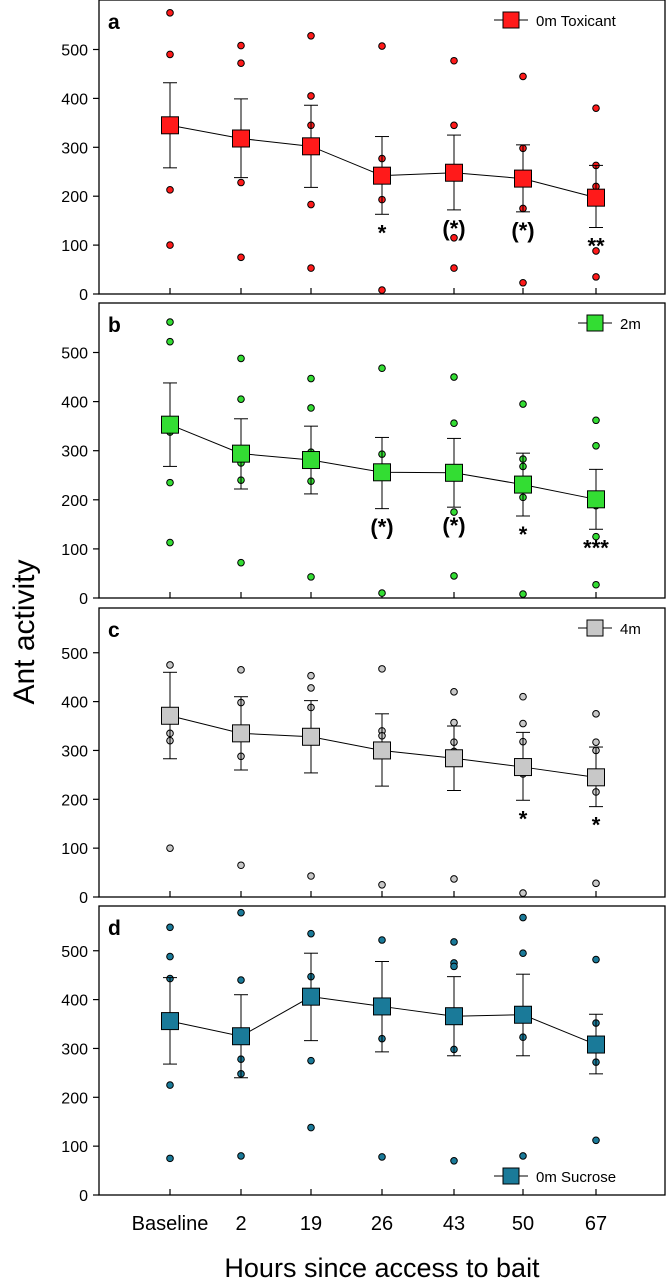 Image resolution: width=667 pixels, height=1287 pixels. What do you see at coordinates (24, 631) in the screenshot?
I see `y-axis-label: Ant activity` at bounding box center [24, 631].